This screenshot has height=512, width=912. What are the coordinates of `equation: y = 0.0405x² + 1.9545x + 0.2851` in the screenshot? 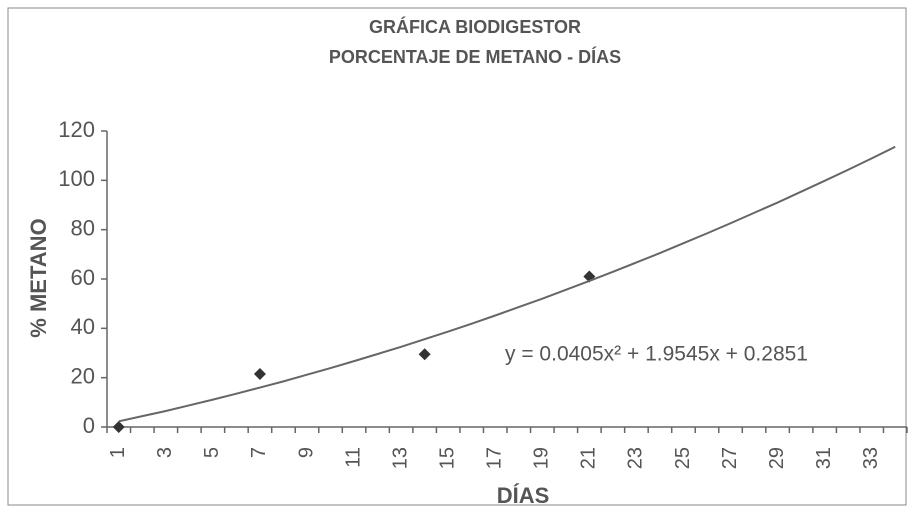 It's located at (656, 354).